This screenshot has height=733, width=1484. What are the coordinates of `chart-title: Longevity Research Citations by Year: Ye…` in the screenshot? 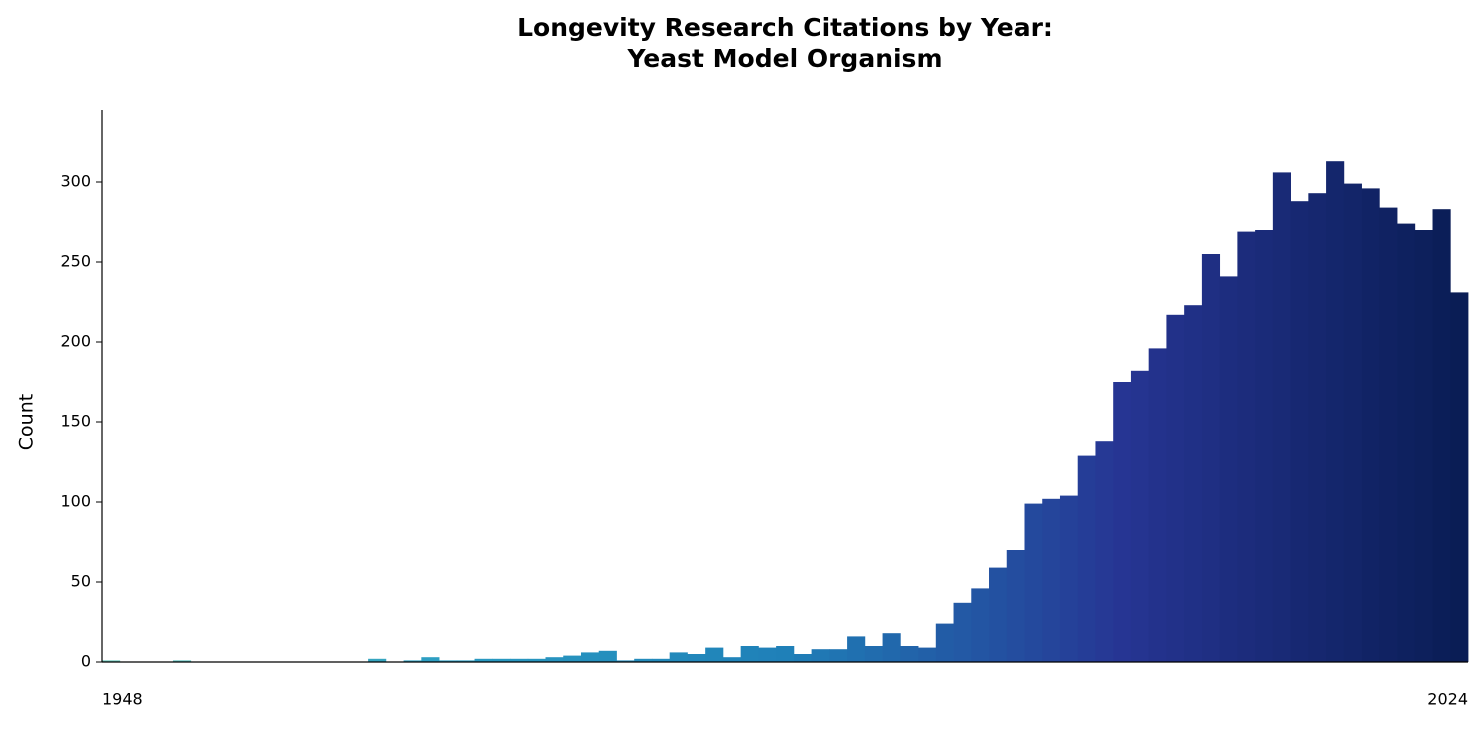 It's located at (785, 43).